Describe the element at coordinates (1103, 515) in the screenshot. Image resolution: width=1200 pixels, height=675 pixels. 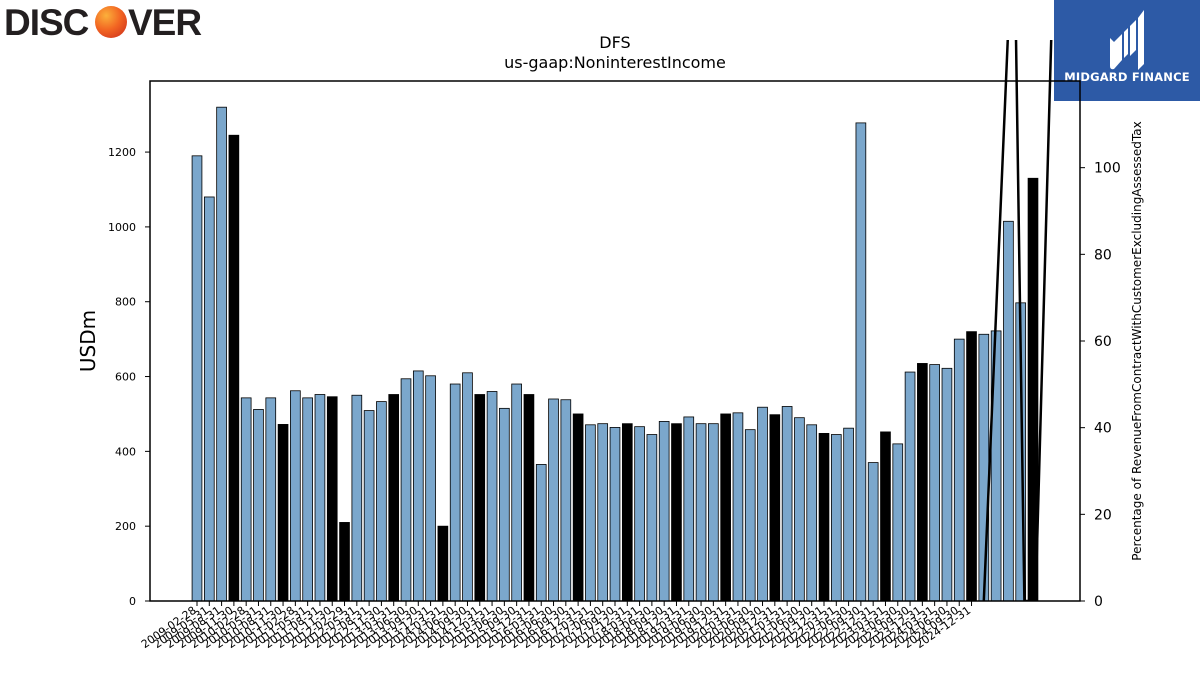
I see `y2-tick-label: 20` at that location.